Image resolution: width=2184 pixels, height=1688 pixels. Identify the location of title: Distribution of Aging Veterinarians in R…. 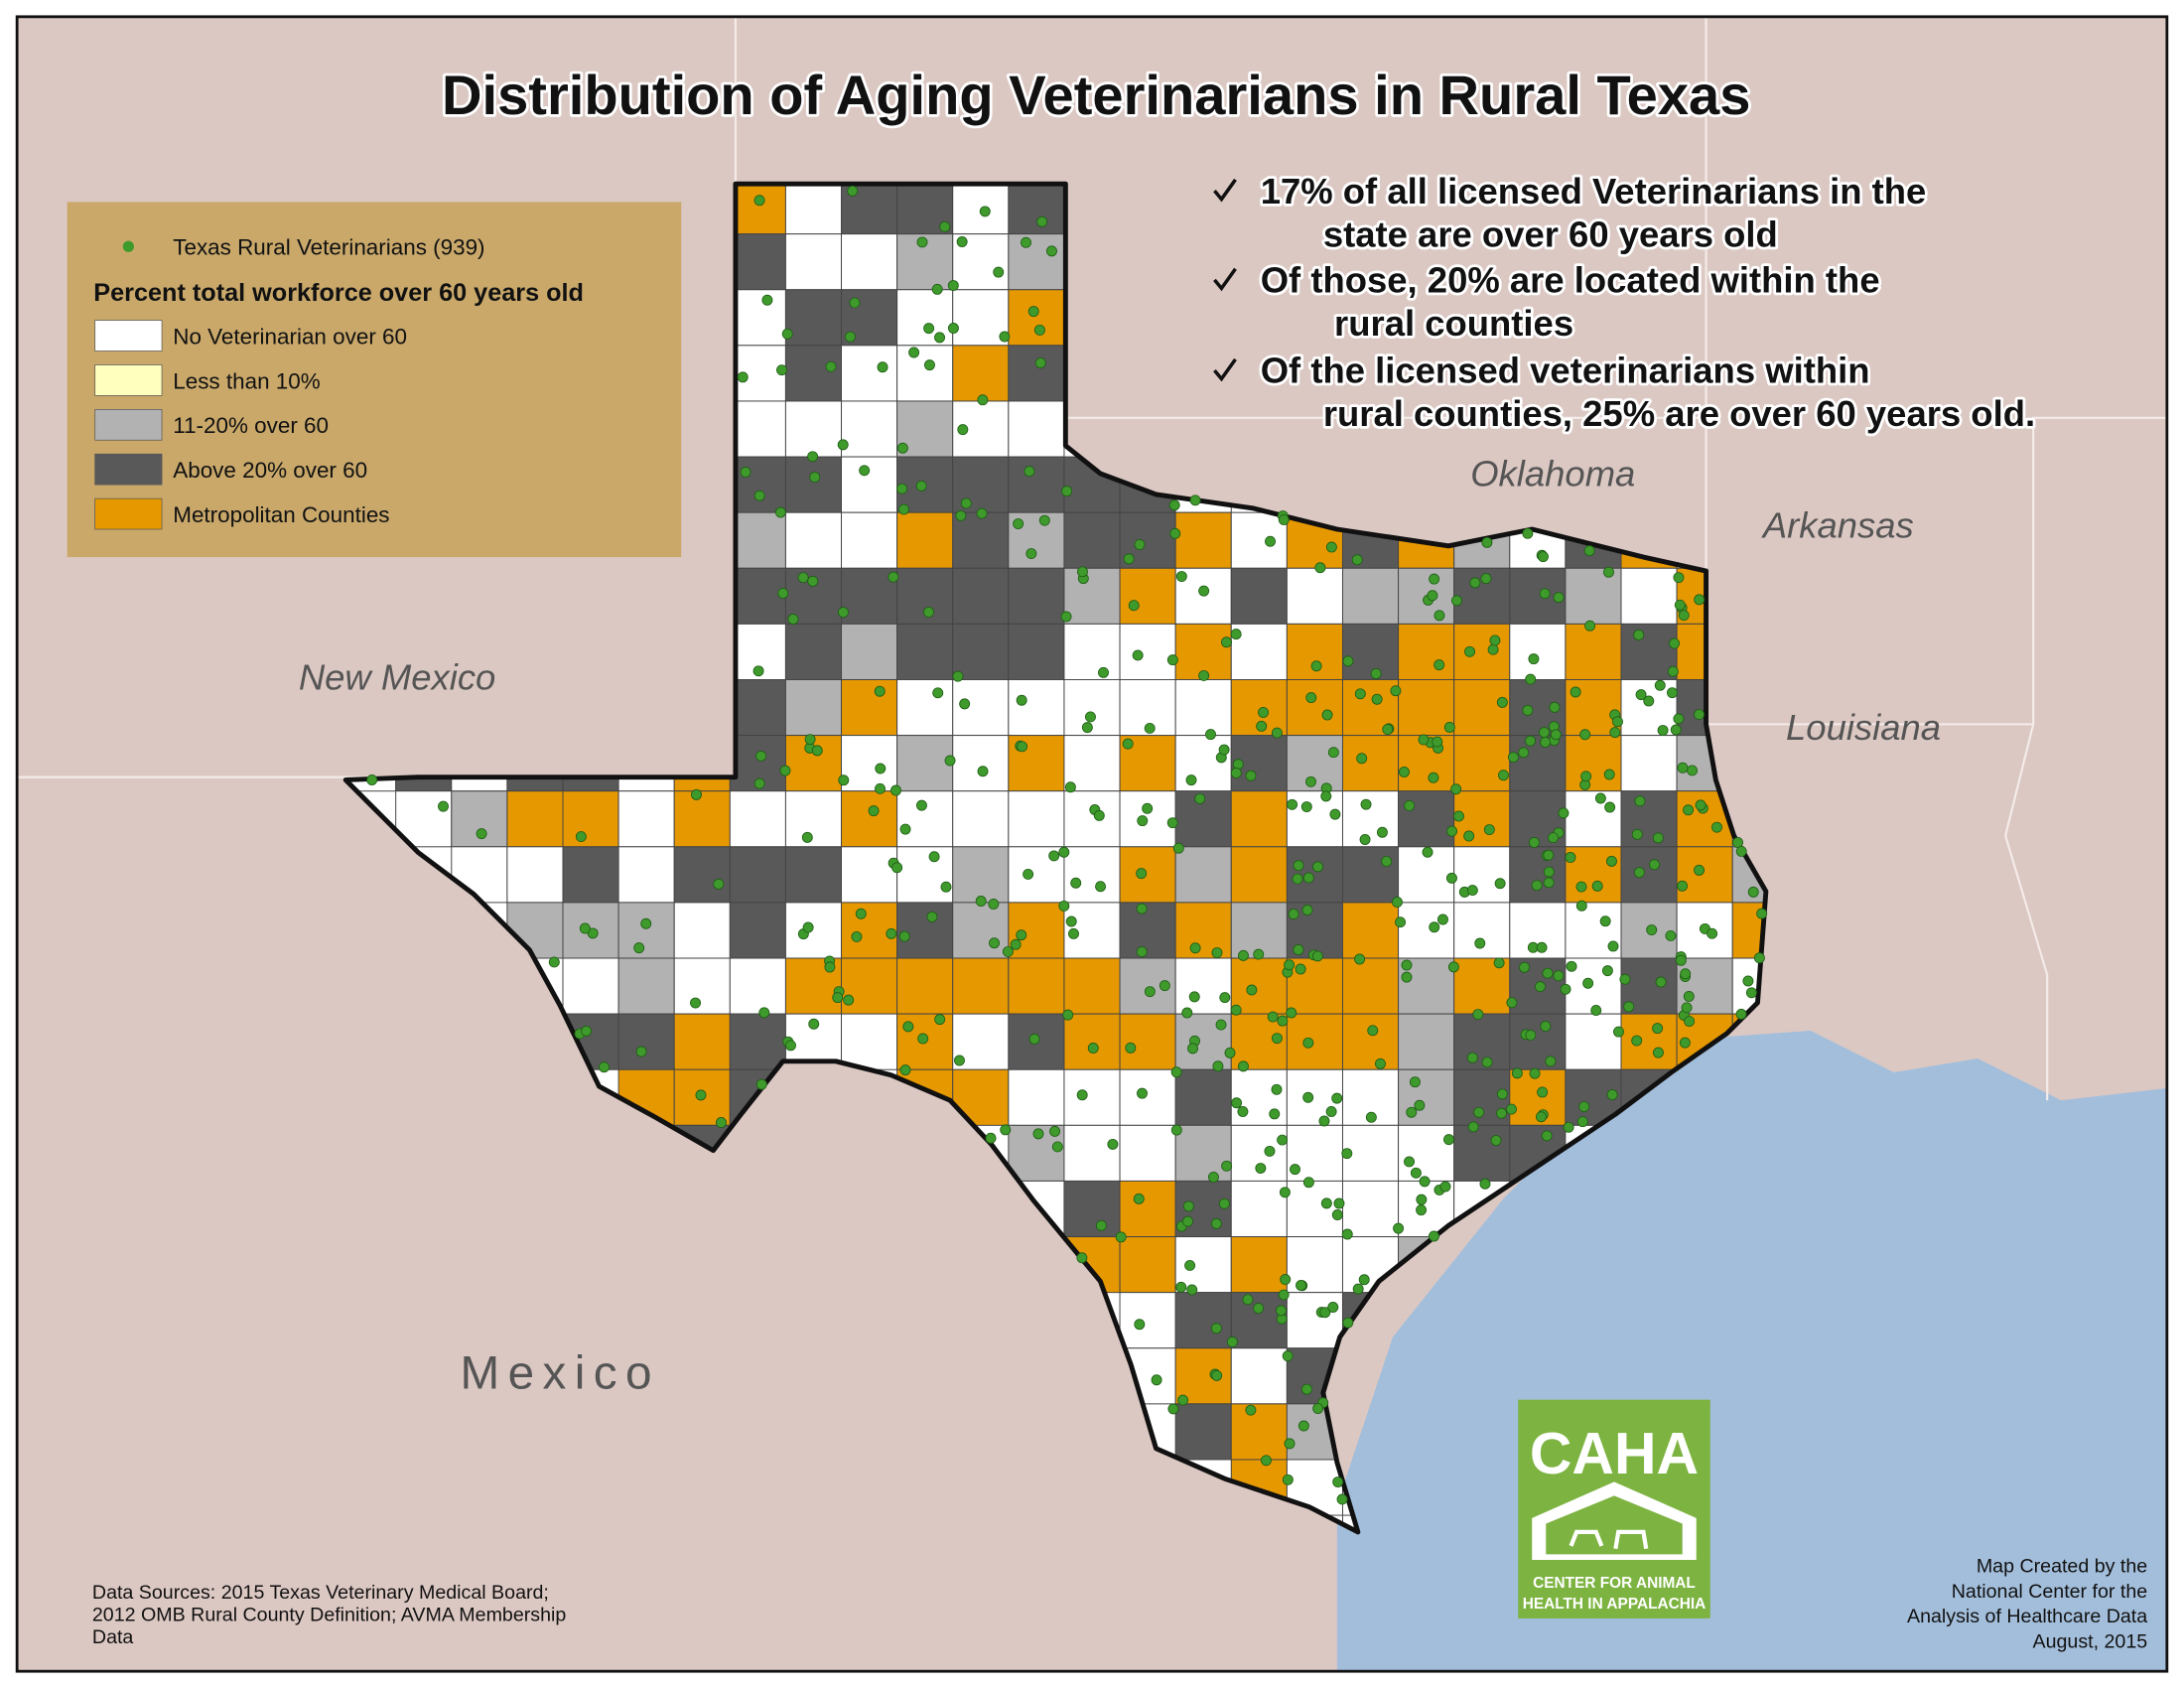
(1096, 95).